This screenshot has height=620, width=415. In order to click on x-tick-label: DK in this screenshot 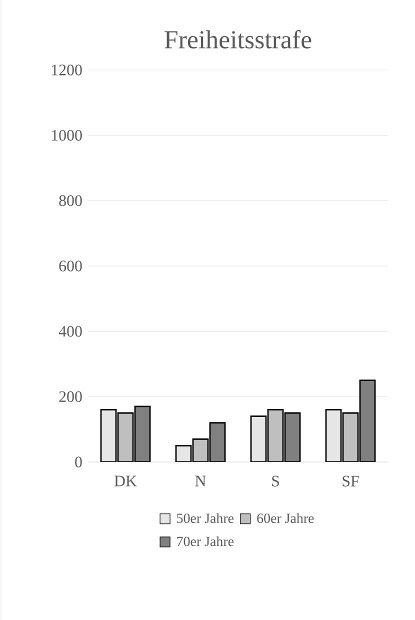, I will do `click(125, 481)`.